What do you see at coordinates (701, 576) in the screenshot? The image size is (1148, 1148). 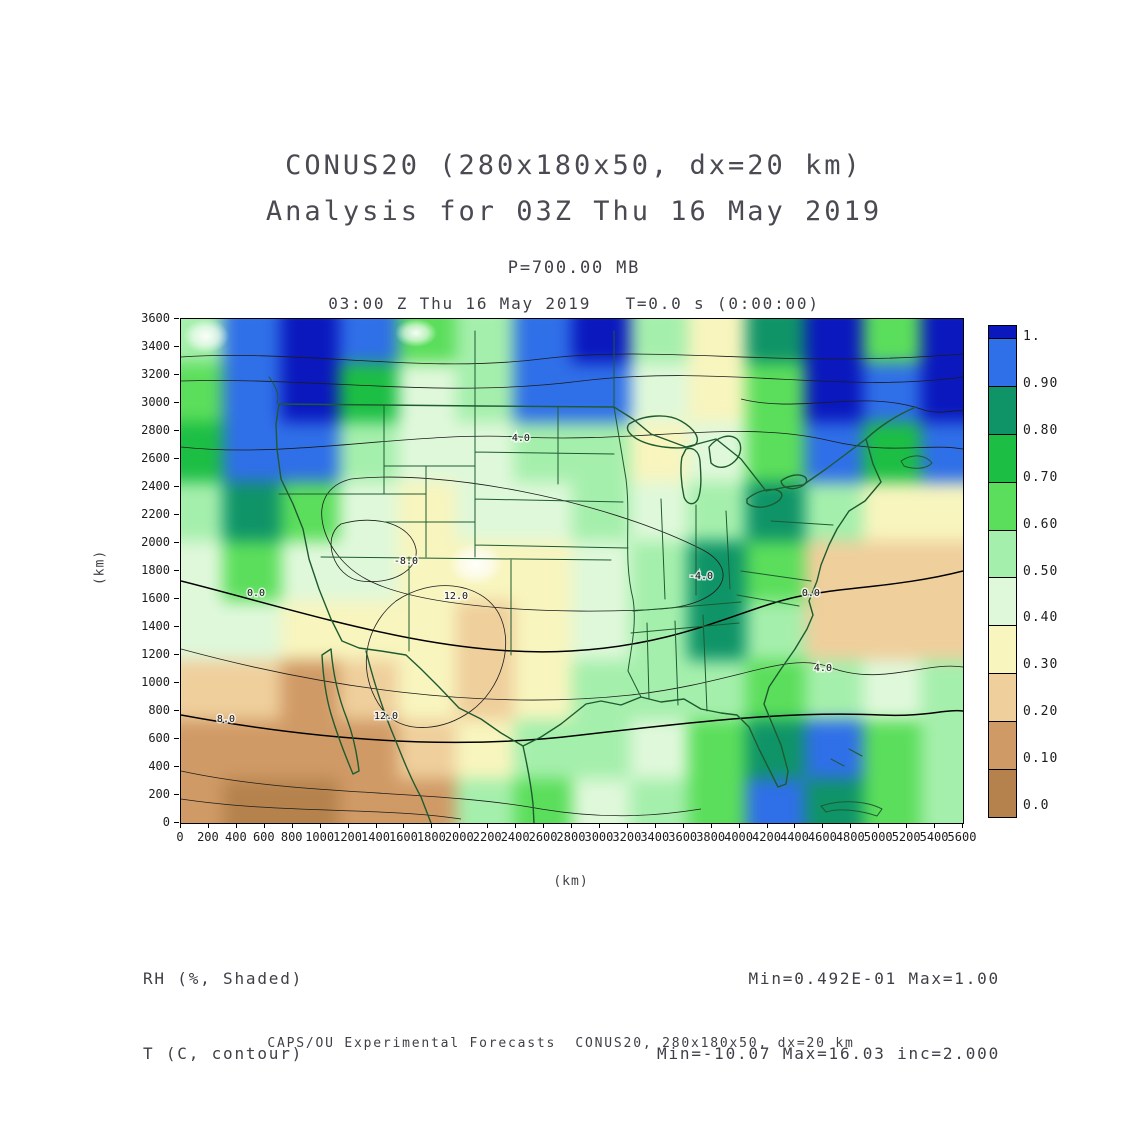 I see `contour-value-label: -4.0` at bounding box center [701, 576].